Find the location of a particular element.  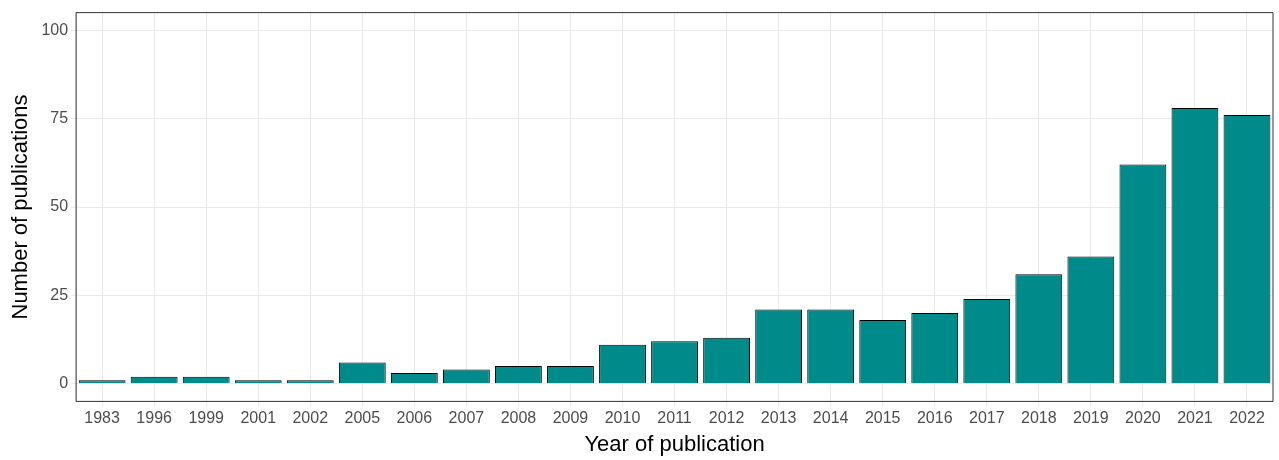

x-tick-label: 2018 is located at coordinates (1039, 418).